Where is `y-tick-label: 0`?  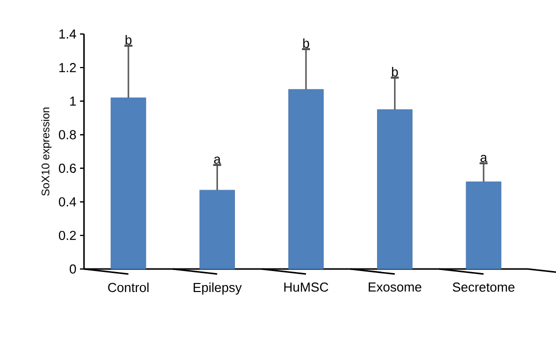 y-tick-label: 0 is located at coordinates (73, 269).